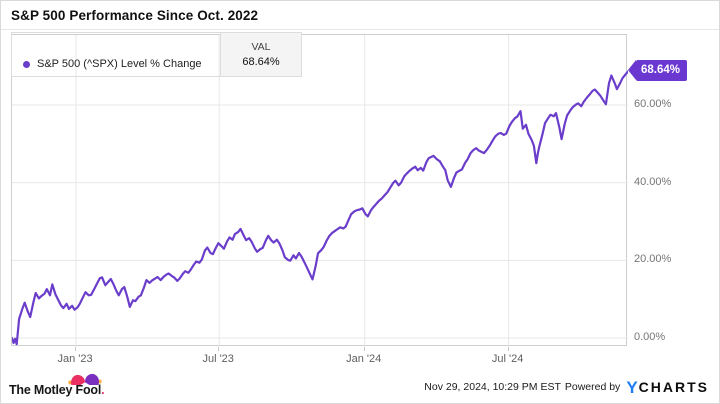 The height and width of the screenshot is (404, 720). I want to click on legend-series-row: S&P 500 (^SPX) Level % Change, so click(116, 64).